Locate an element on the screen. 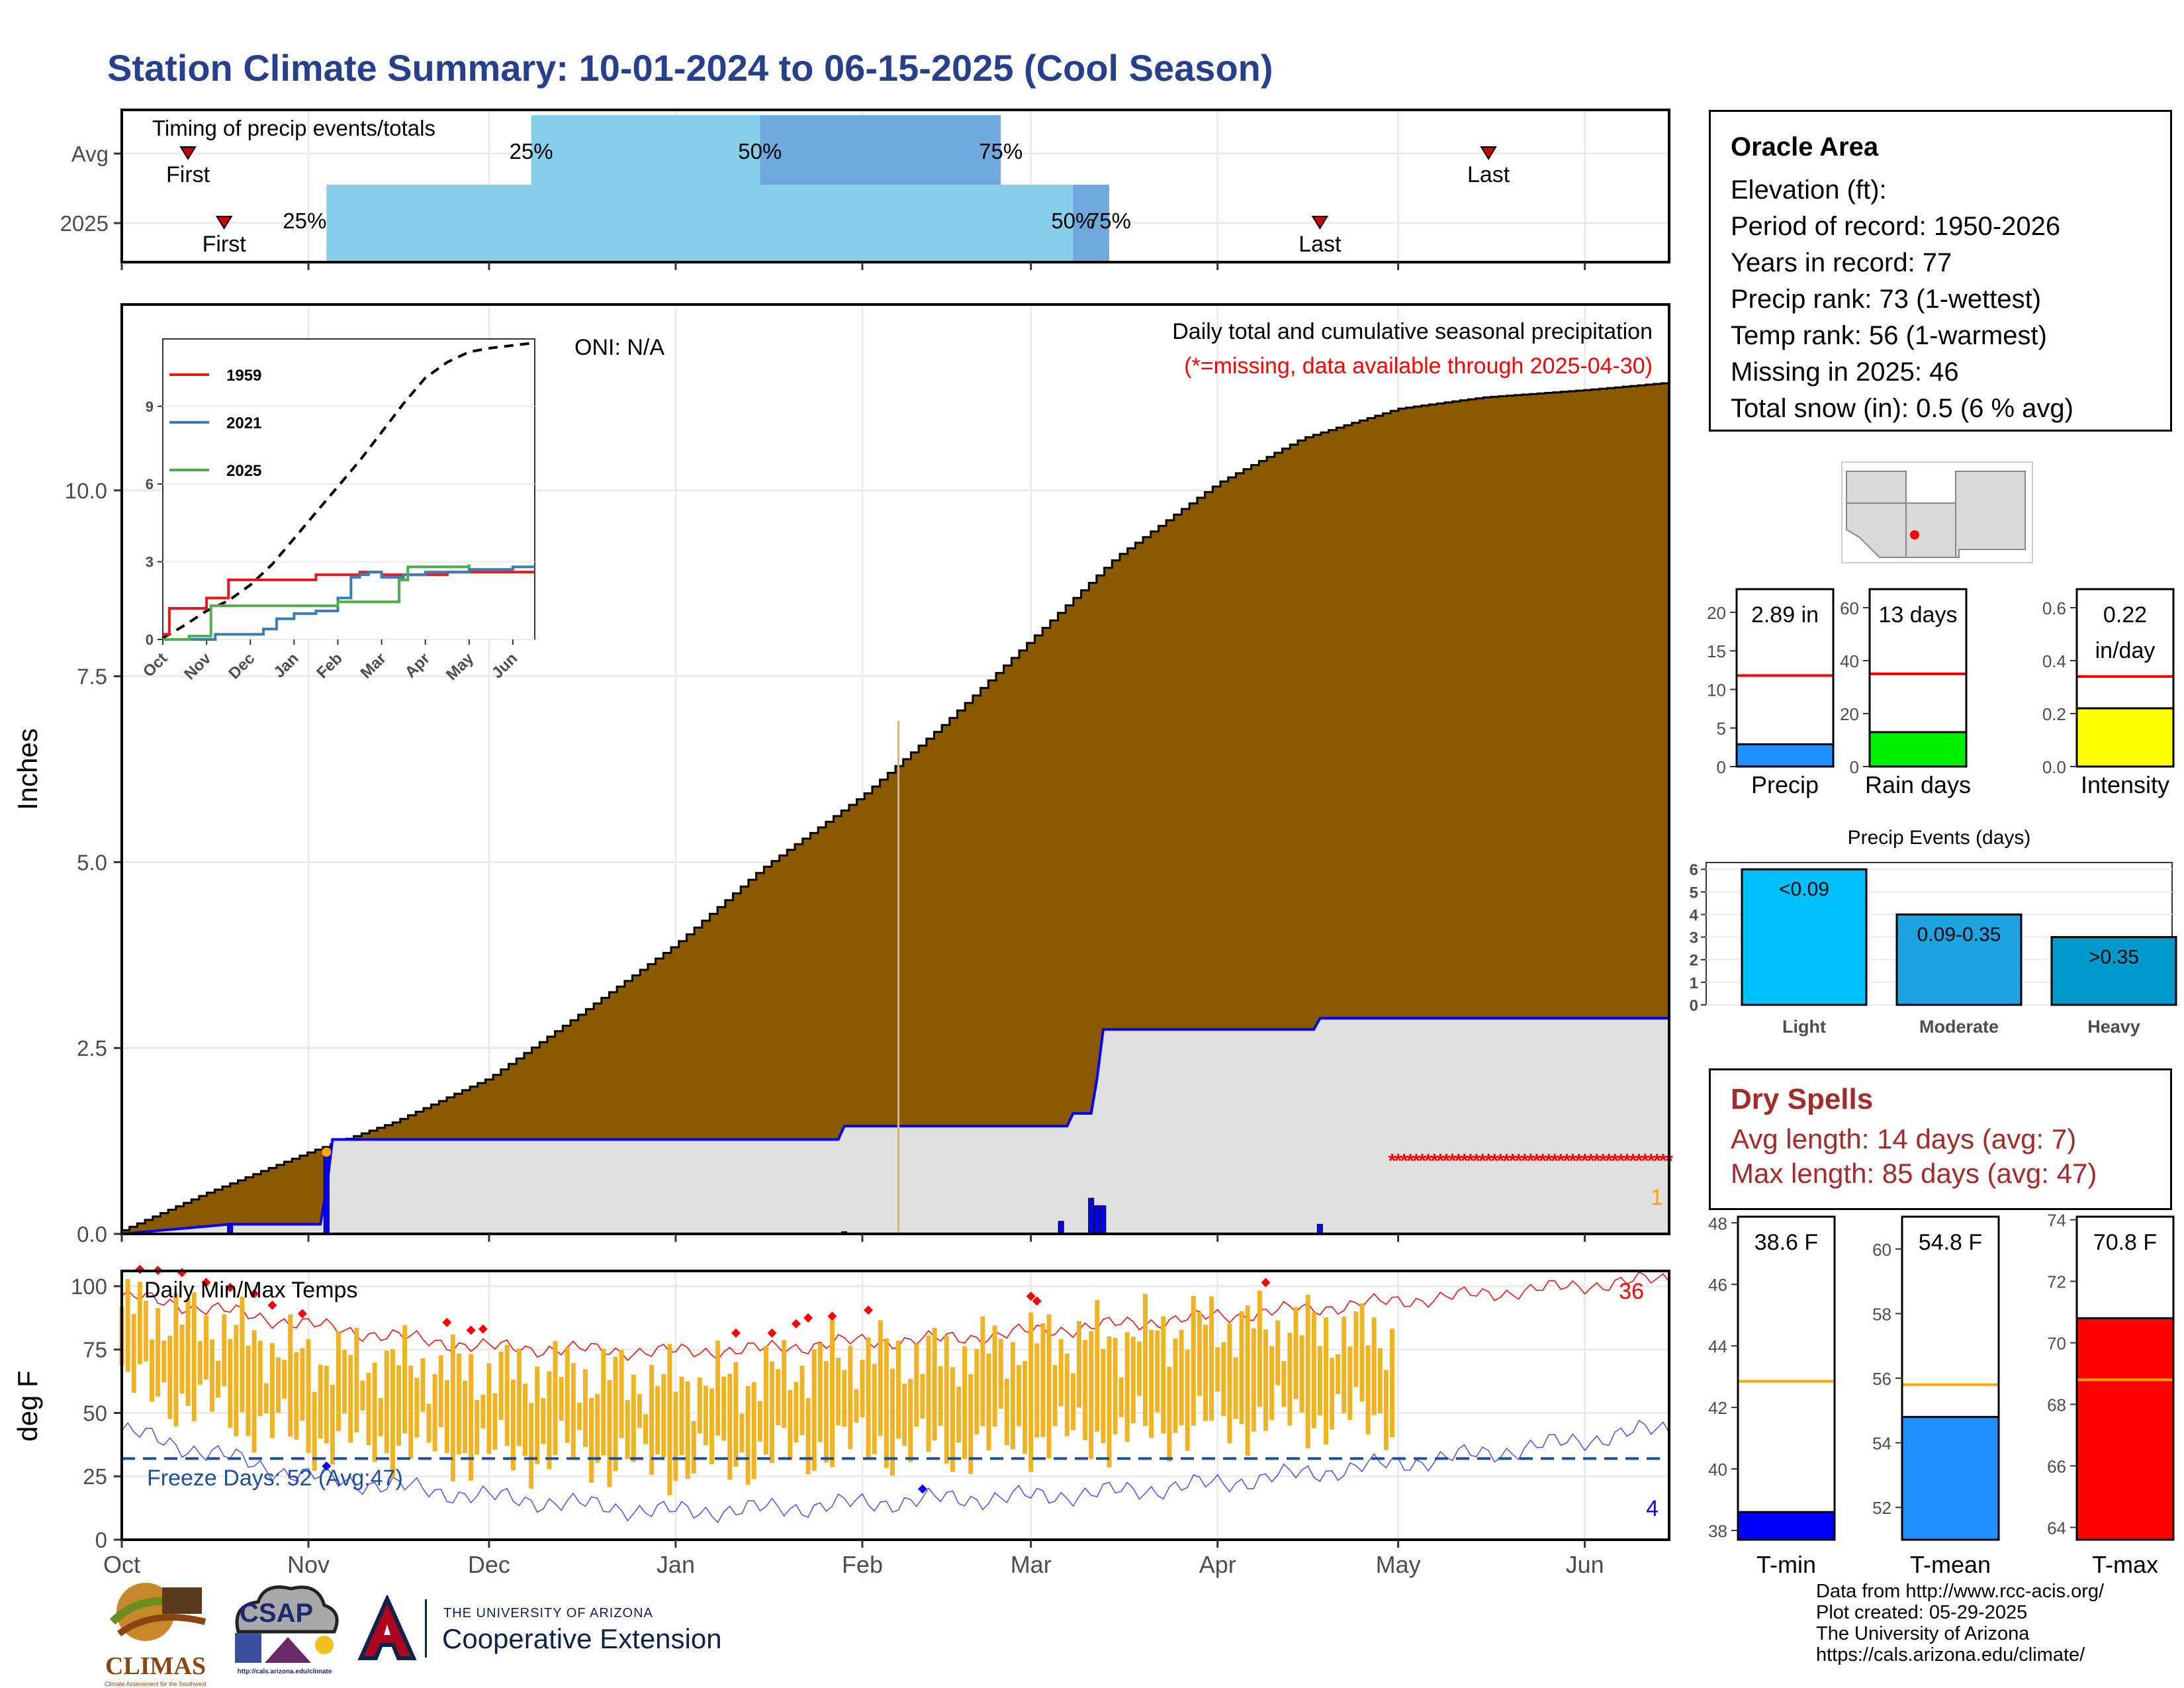  ua-big-text: Cooperative Extension is located at coordinates (582, 1638).